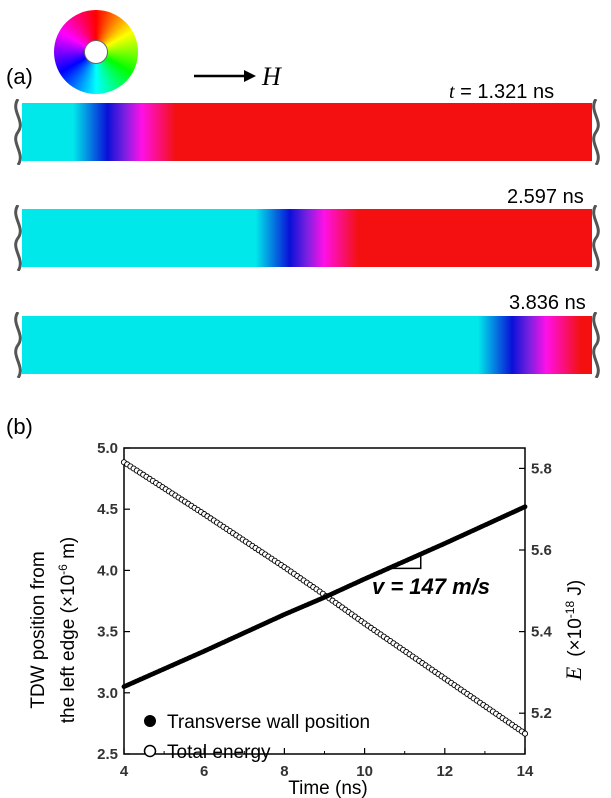 Image resolution: width=611 pixels, height=798 pixels. I want to click on x-tick-label: 12, so click(444, 771).